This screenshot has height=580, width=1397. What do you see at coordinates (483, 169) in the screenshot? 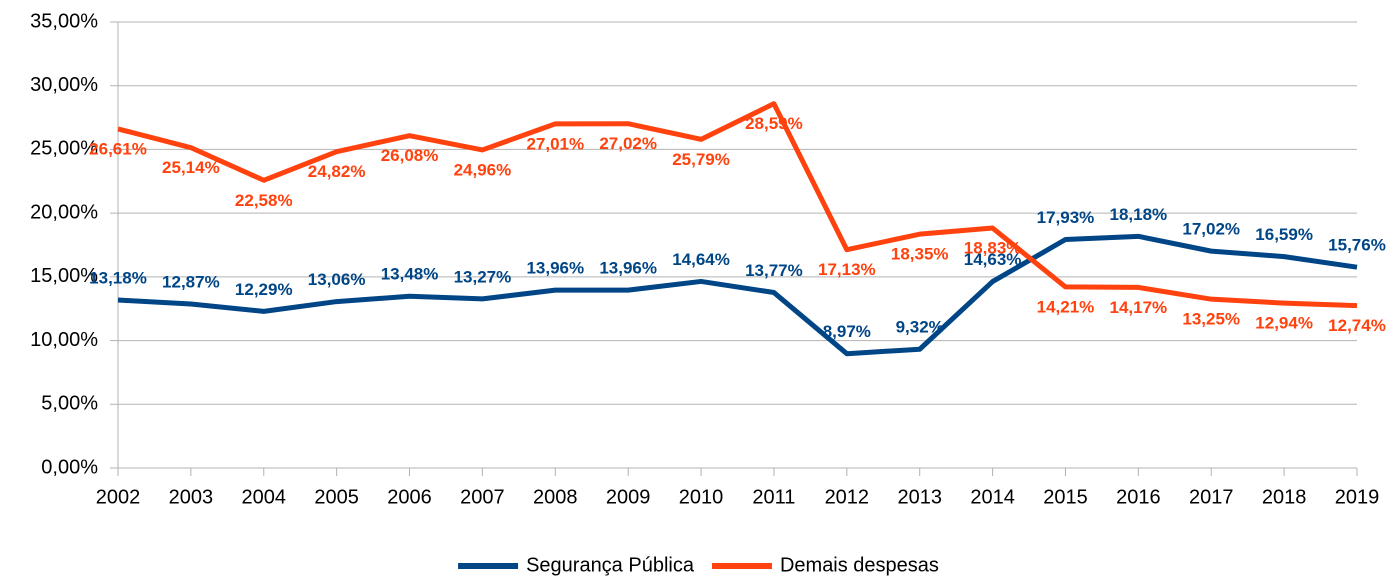
I see `data-label: 24,96%` at bounding box center [483, 169].